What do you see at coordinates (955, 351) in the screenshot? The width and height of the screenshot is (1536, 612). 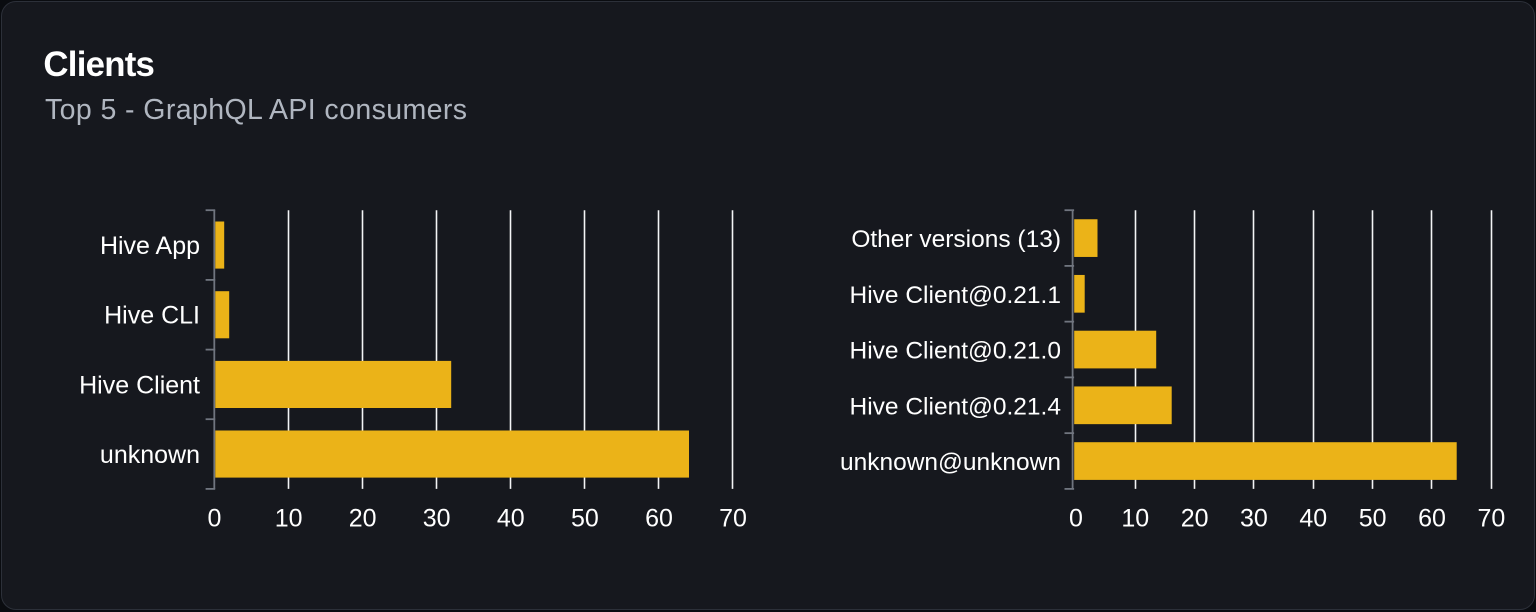 I see `svg-text: Hive Client@0.21.0` at bounding box center [955, 351].